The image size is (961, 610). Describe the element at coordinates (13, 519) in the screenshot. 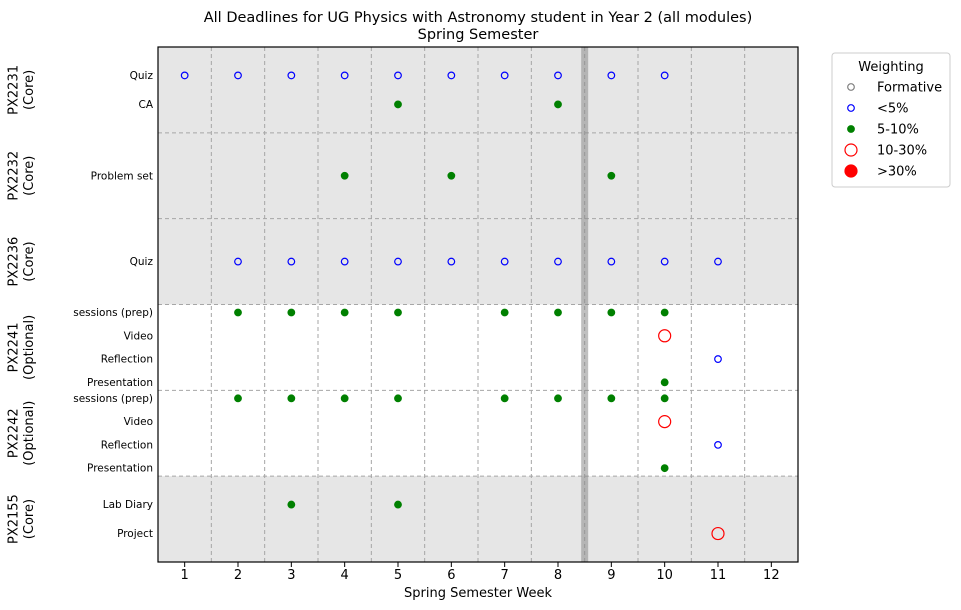

I see `module-code: PX2155` at that location.